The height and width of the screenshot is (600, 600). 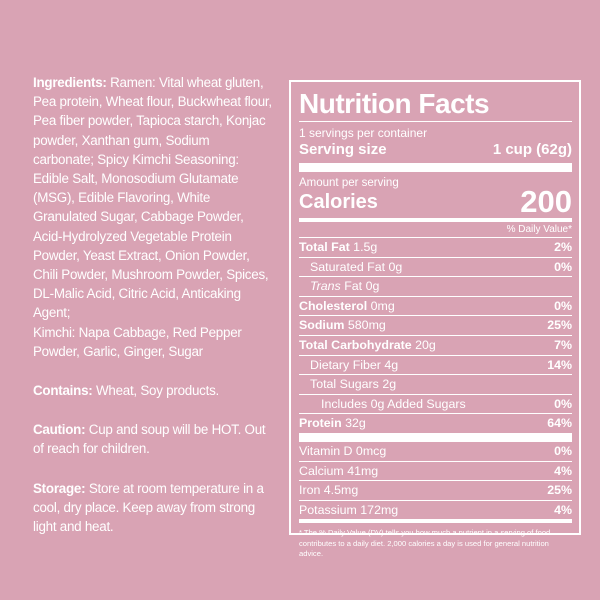 I want to click on vitamin-label: Vitamin D 0mcg, so click(x=343, y=450).